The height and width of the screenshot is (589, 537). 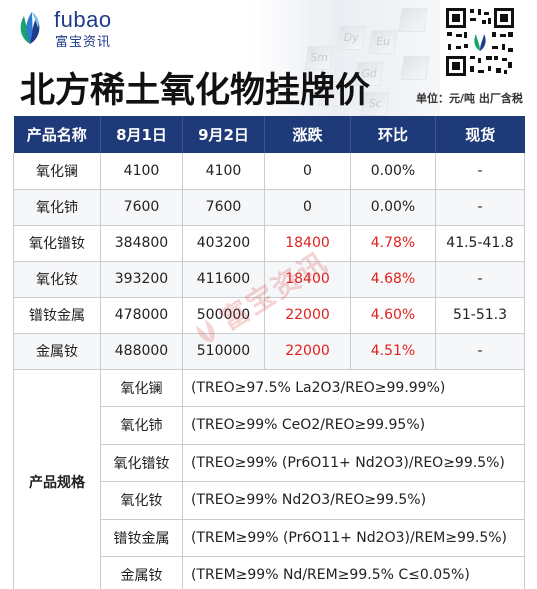 What do you see at coordinates (480, 243) in the screenshot?
I see `spot-price: 41.5-41.8` at bounding box center [480, 243].